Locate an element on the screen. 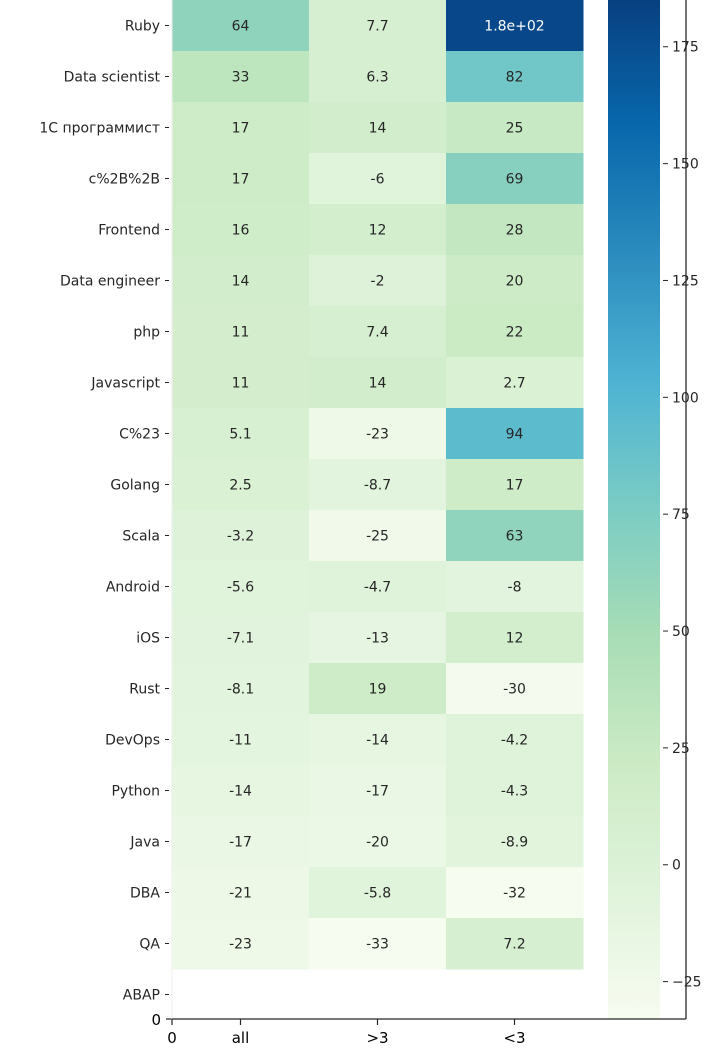 This screenshot has height=1050, width=714. cell-annotation: 20 is located at coordinates (515, 282).